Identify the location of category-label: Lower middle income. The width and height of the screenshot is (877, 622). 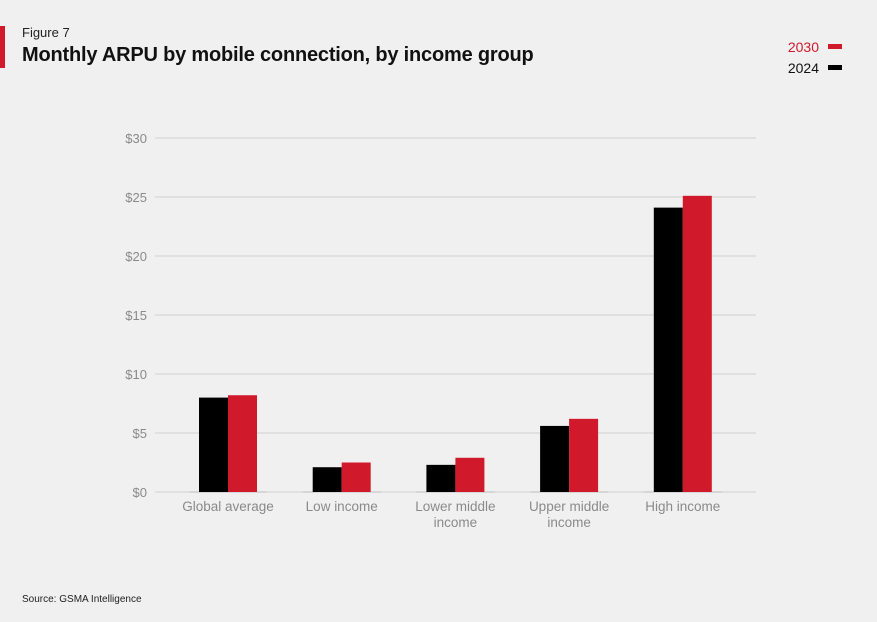
(455, 514).